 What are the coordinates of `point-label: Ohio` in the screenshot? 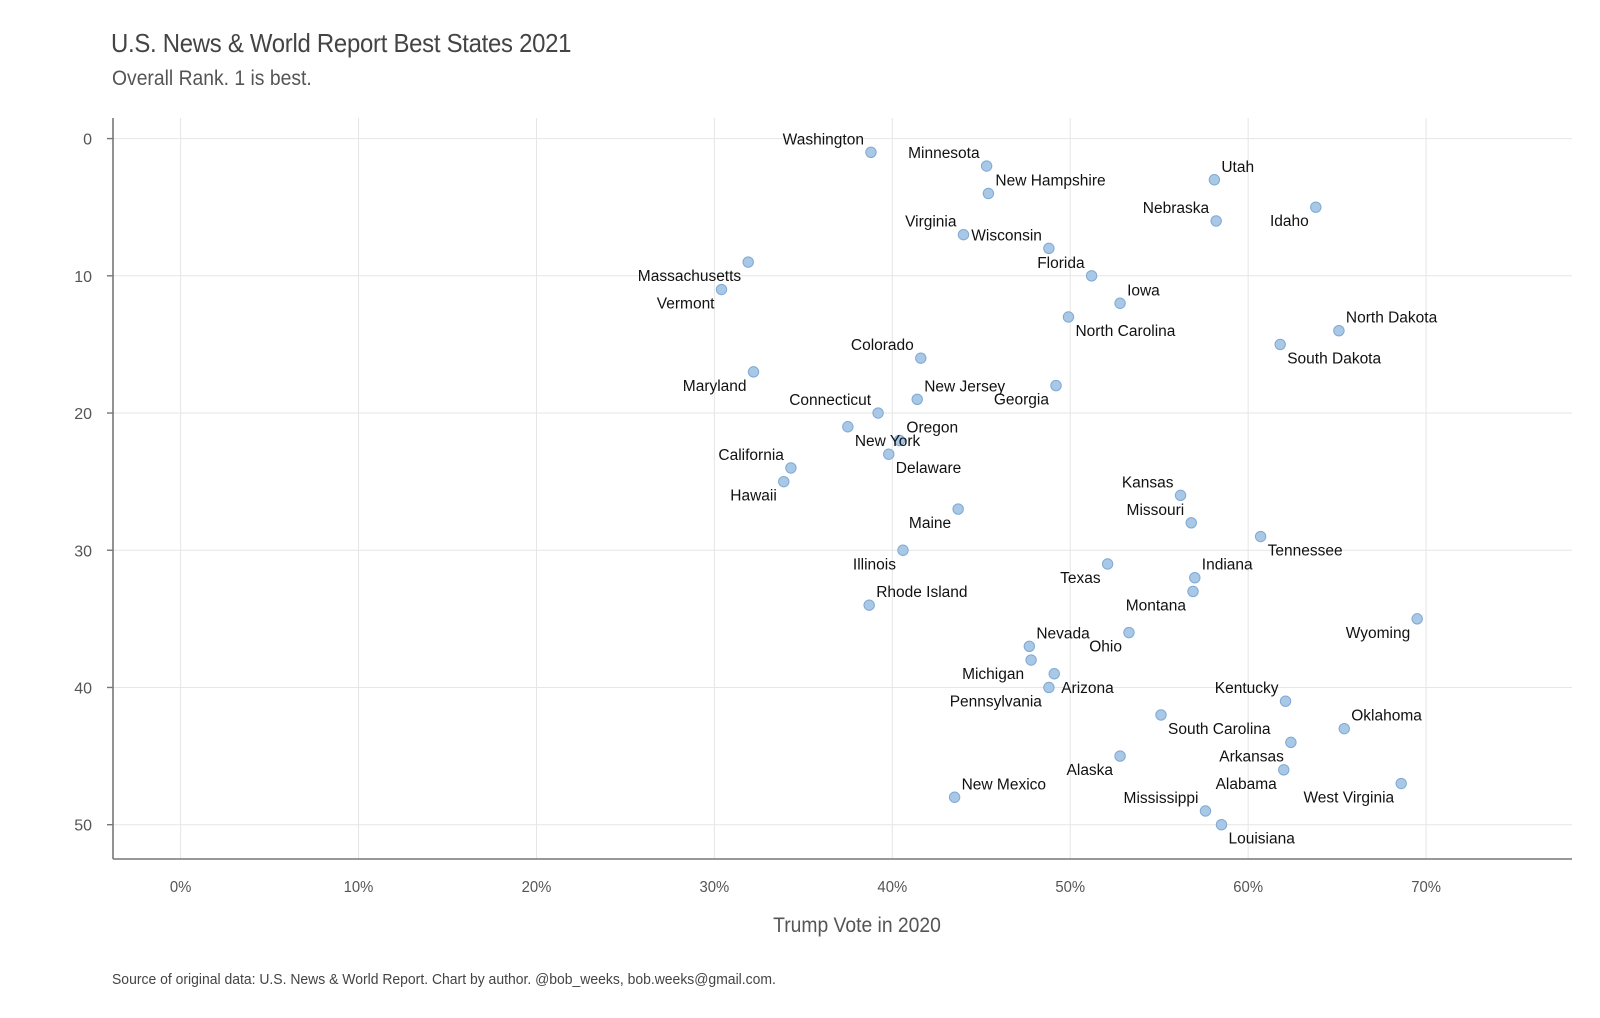 It's located at (1105, 647).